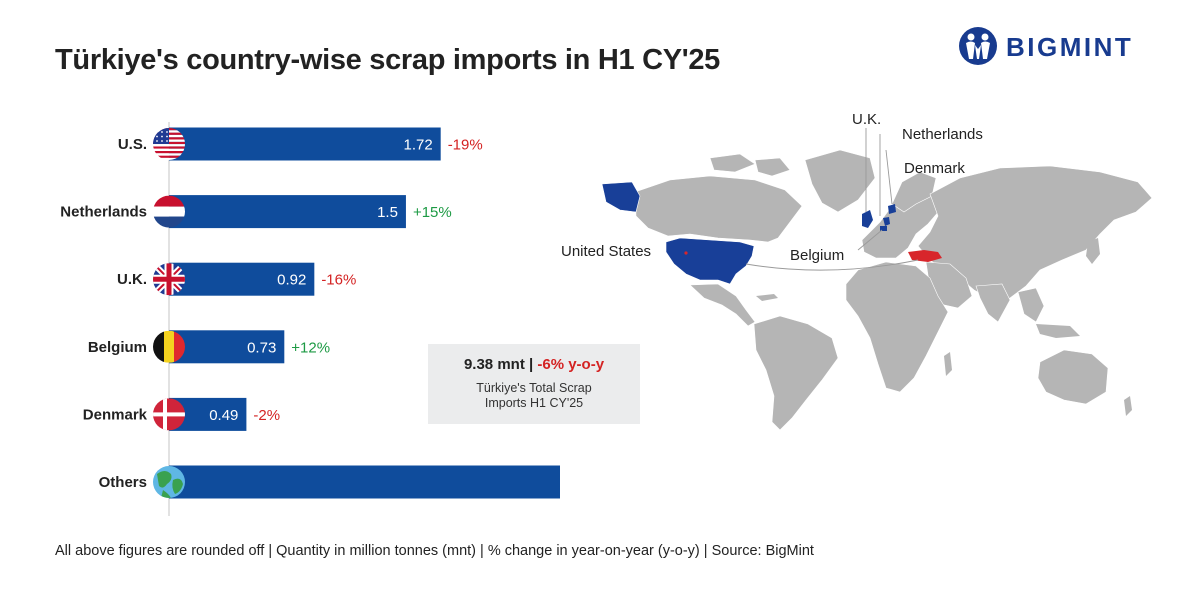  I want to click on bar-netherlands, so click(287, 212).